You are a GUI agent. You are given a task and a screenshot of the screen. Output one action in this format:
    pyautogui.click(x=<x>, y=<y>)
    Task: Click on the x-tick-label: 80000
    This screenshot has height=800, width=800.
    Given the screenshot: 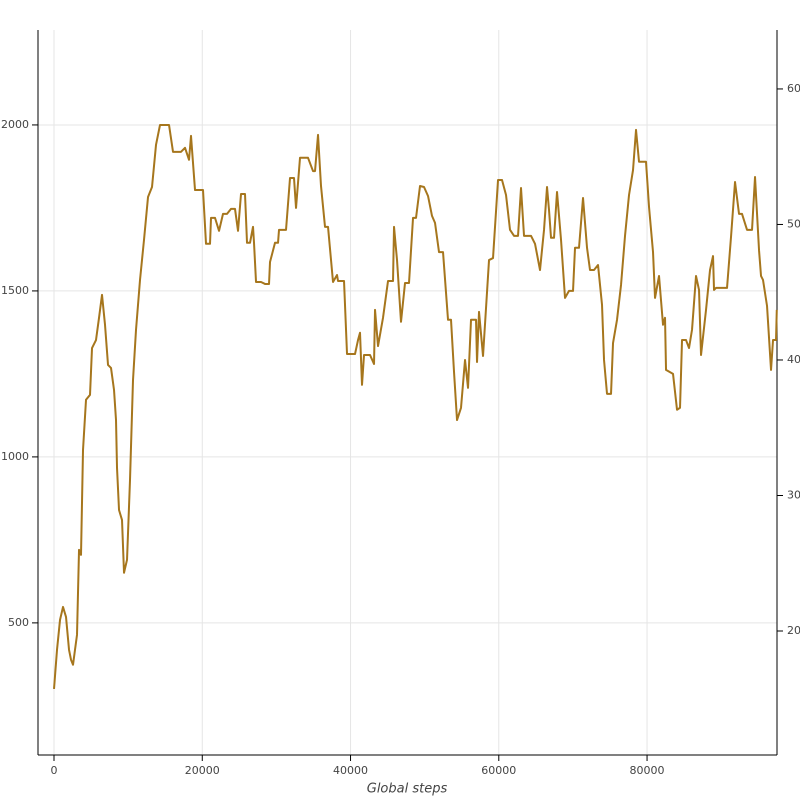 What is the action you would take?
    pyautogui.click(x=647, y=770)
    